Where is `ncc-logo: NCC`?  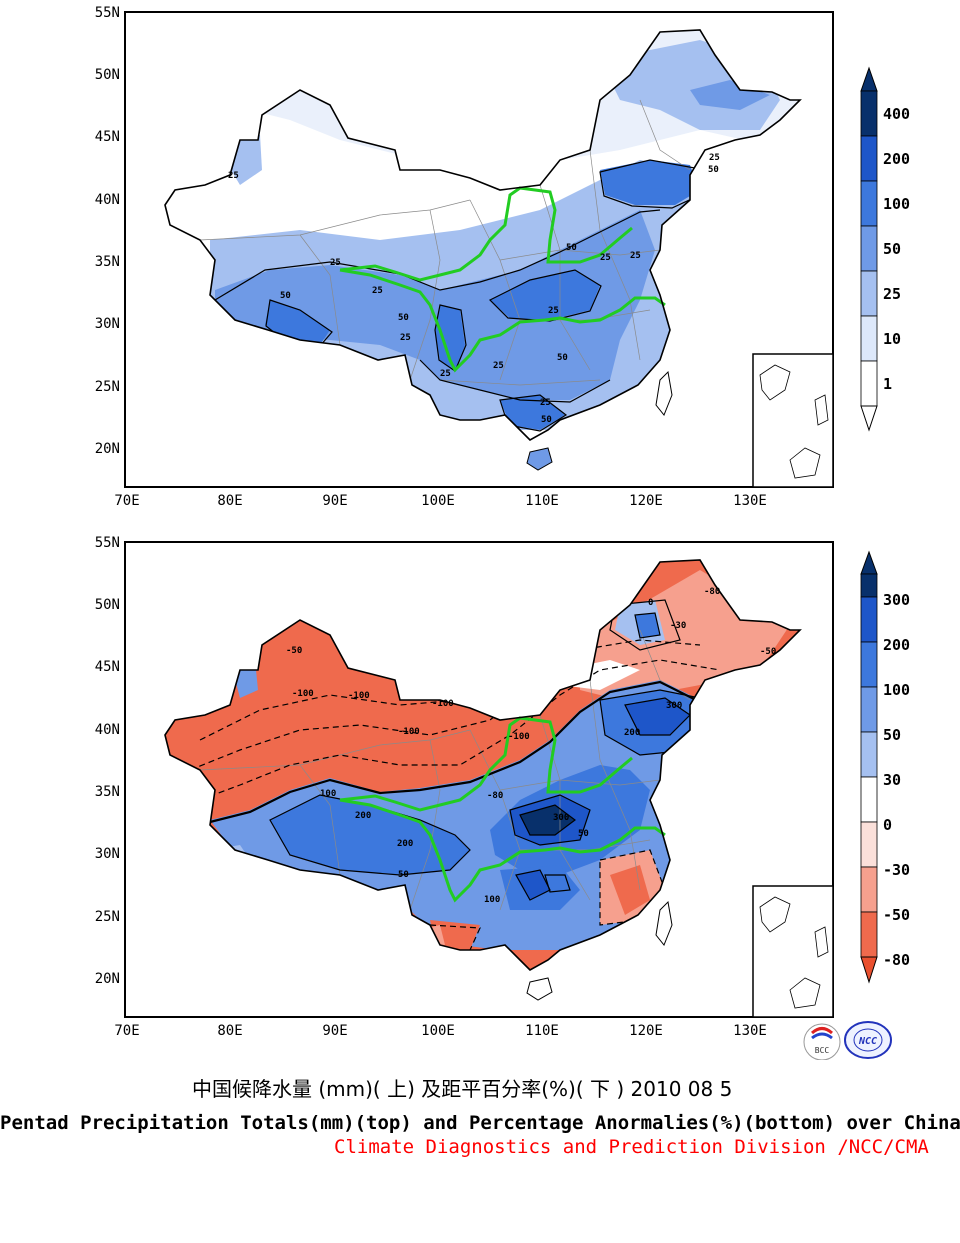 ncc-logo: NCC is located at coordinates (868, 1040).